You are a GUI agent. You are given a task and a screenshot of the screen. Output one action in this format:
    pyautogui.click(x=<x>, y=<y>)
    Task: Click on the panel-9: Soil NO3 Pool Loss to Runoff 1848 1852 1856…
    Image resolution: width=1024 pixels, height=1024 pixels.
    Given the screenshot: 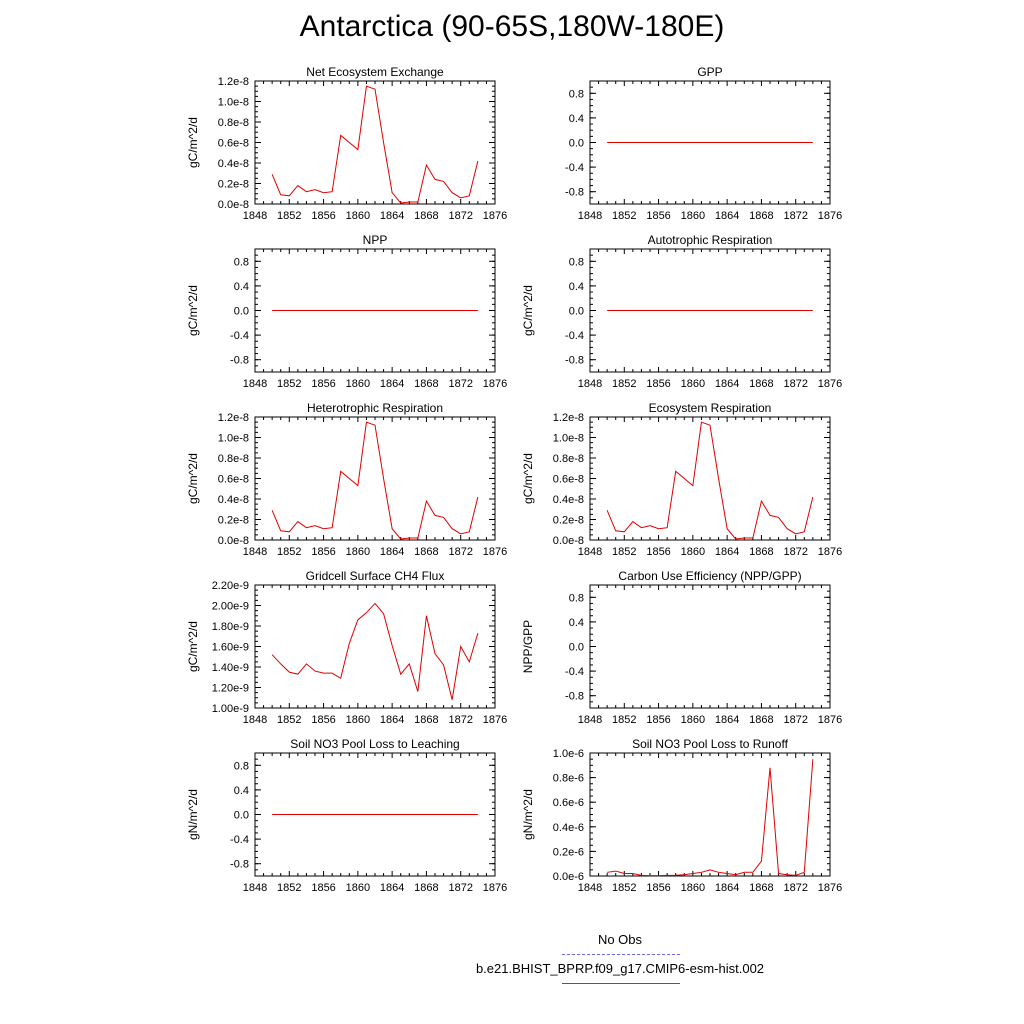 What is the action you would take?
    pyautogui.click(x=681, y=815)
    